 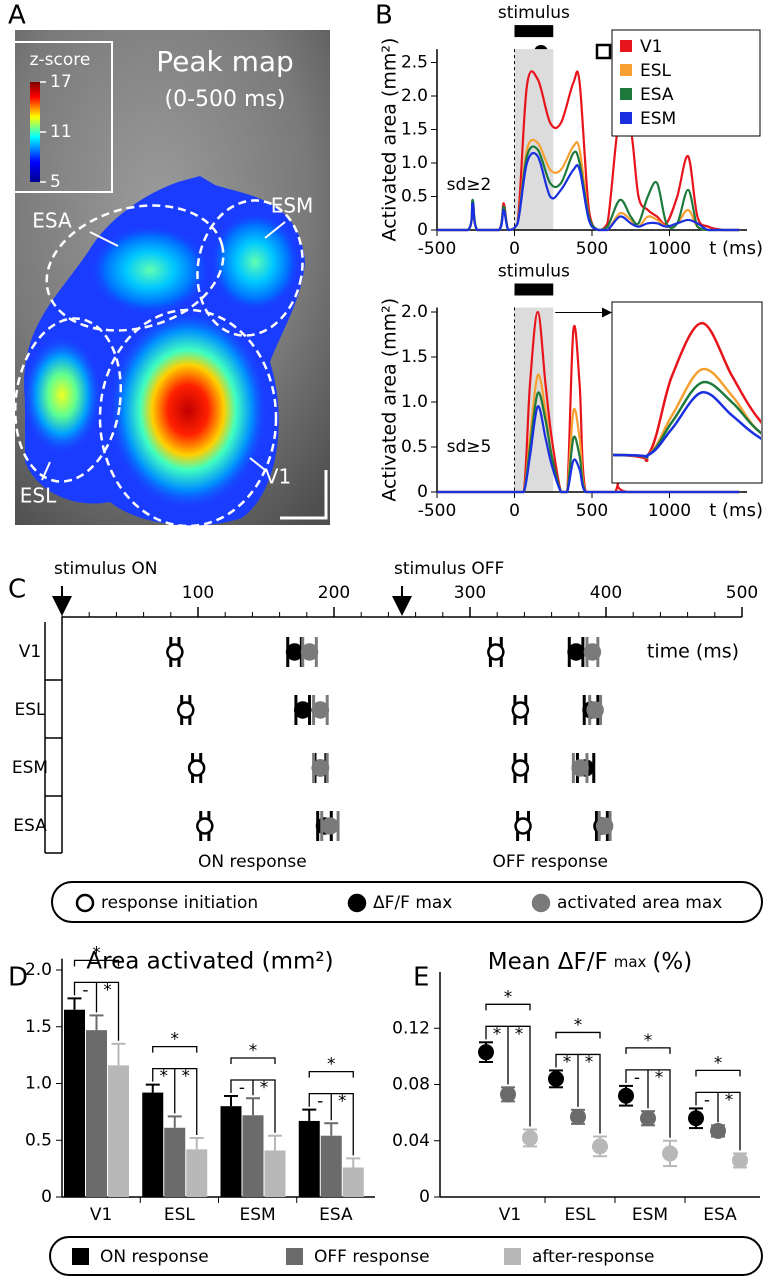 I want to click on x-tick-label: 100, so click(x=198, y=593).